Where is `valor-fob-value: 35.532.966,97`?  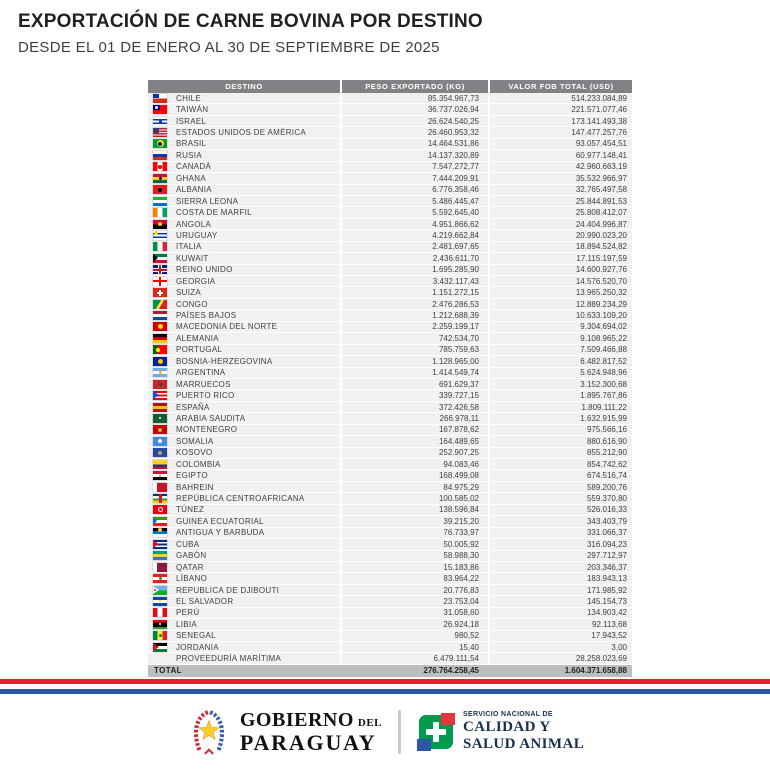 valor-fob-value: 35.532.966,97 is located at coordinates (560, 178).